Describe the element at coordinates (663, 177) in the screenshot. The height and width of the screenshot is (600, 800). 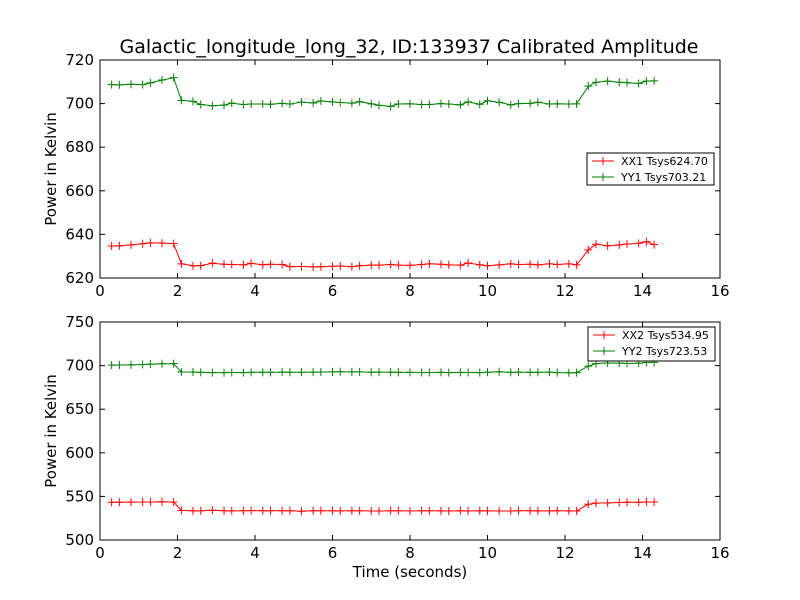
I see `legend-label: YY1 Tsys703.21` at that location.